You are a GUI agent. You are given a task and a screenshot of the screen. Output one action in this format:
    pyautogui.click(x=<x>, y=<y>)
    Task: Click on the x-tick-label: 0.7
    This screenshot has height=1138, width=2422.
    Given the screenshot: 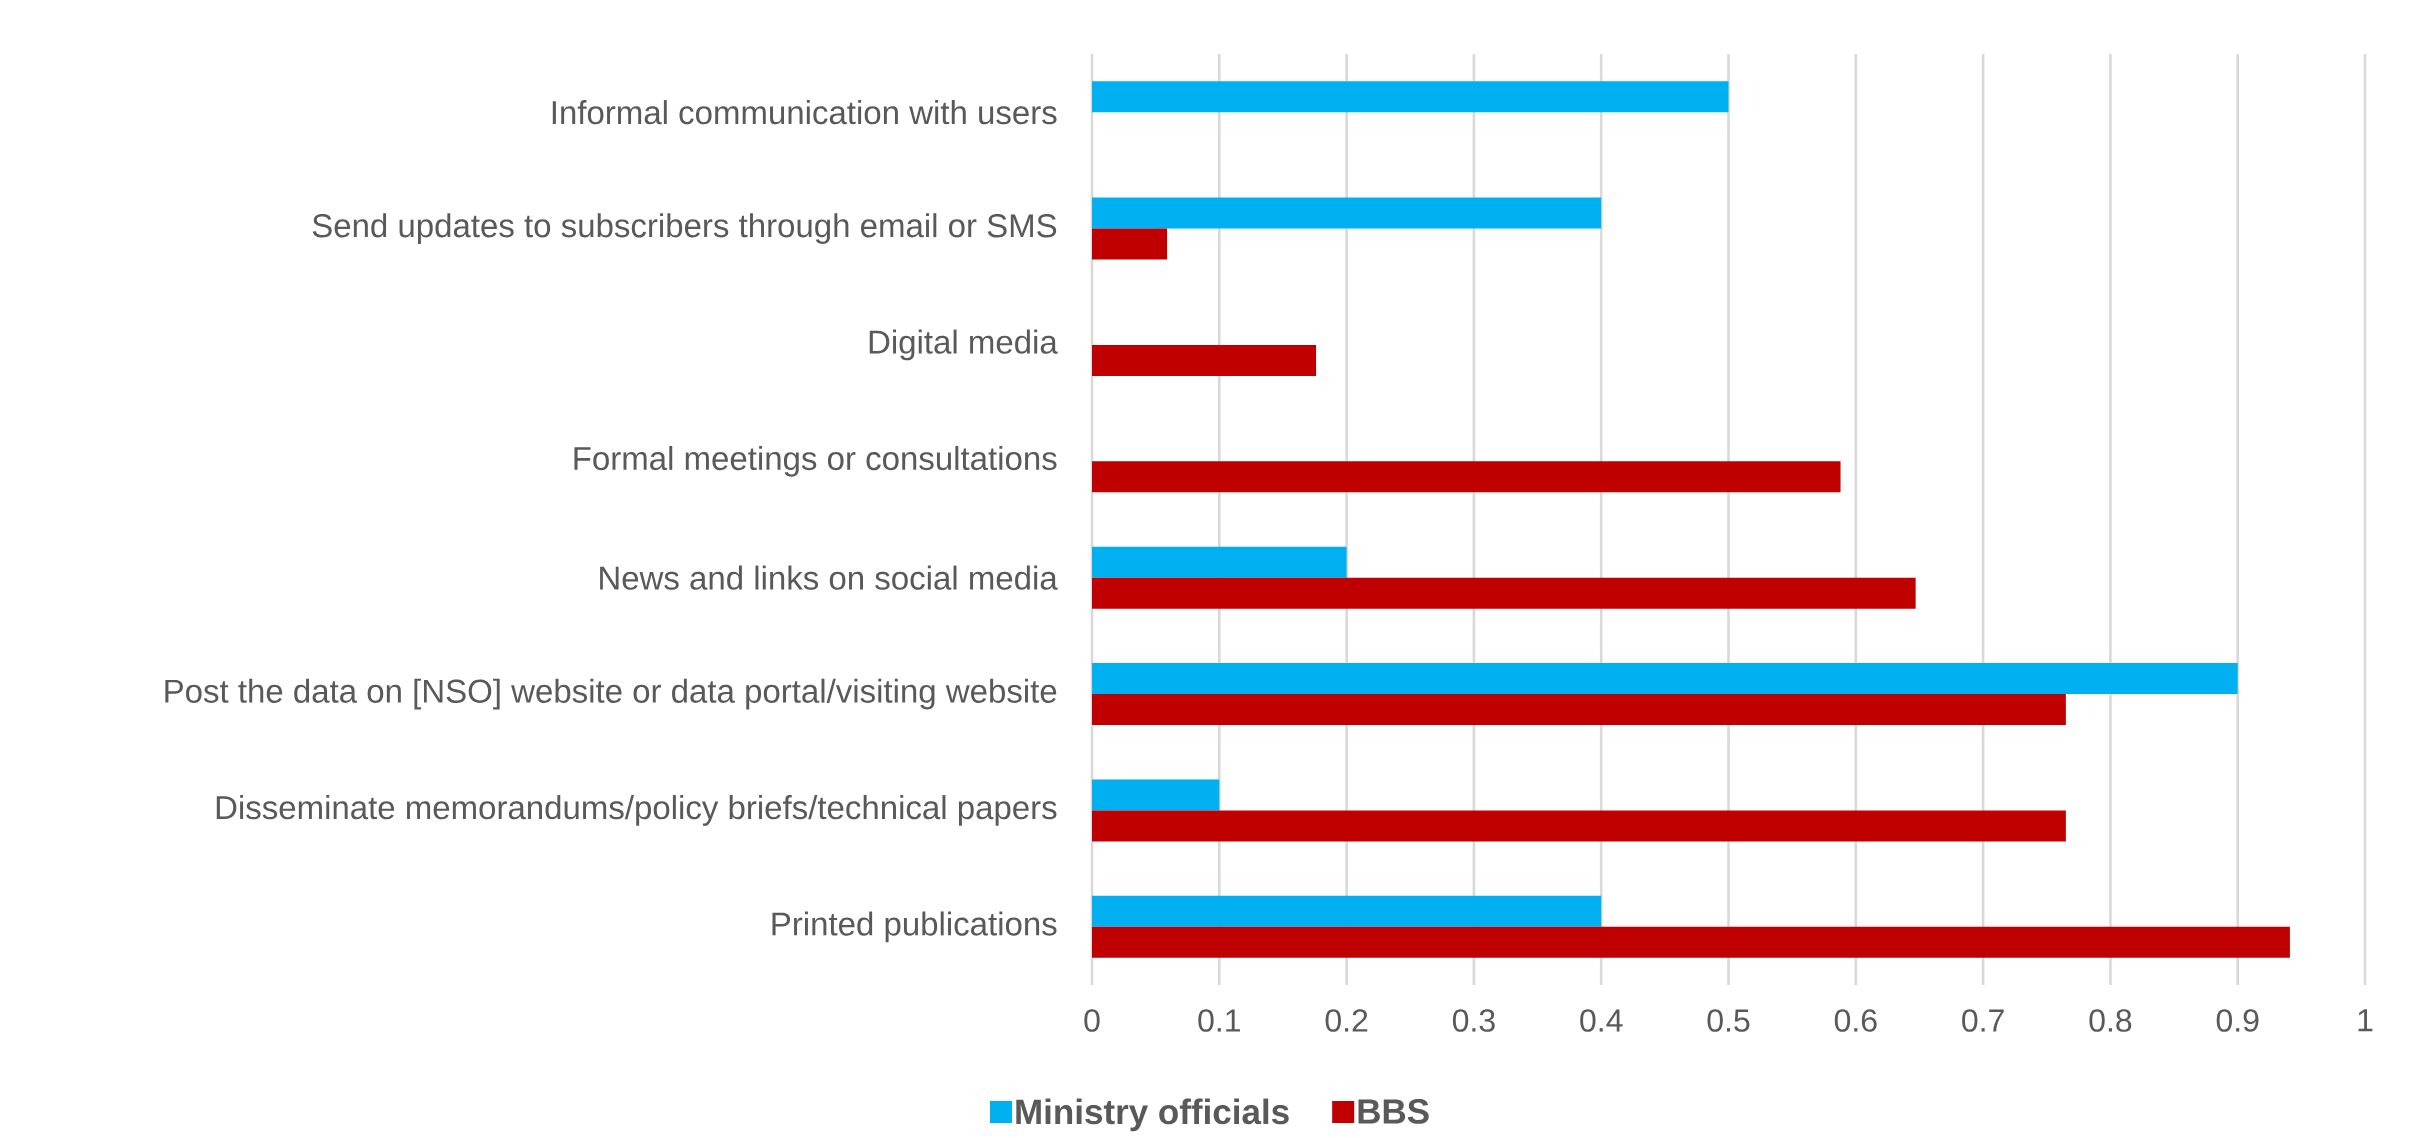 What is the action you would take?
    pyautogui.click(x=1983, y=1020)
    